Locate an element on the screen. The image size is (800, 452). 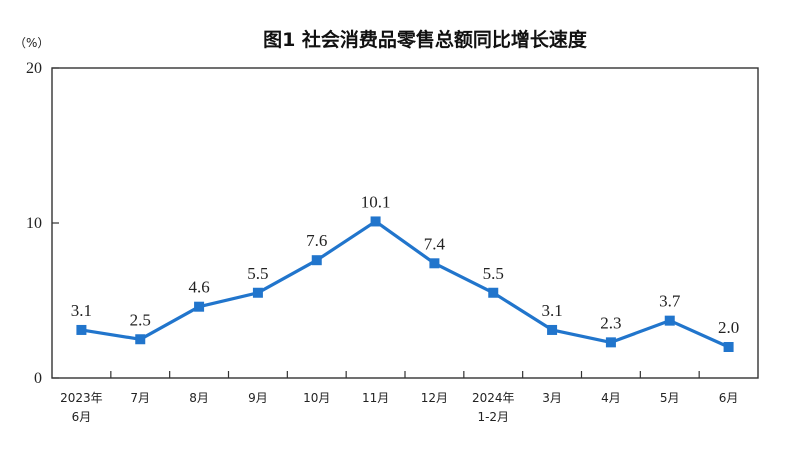
data-label: 2.0 is located at coordinates (728, 327).